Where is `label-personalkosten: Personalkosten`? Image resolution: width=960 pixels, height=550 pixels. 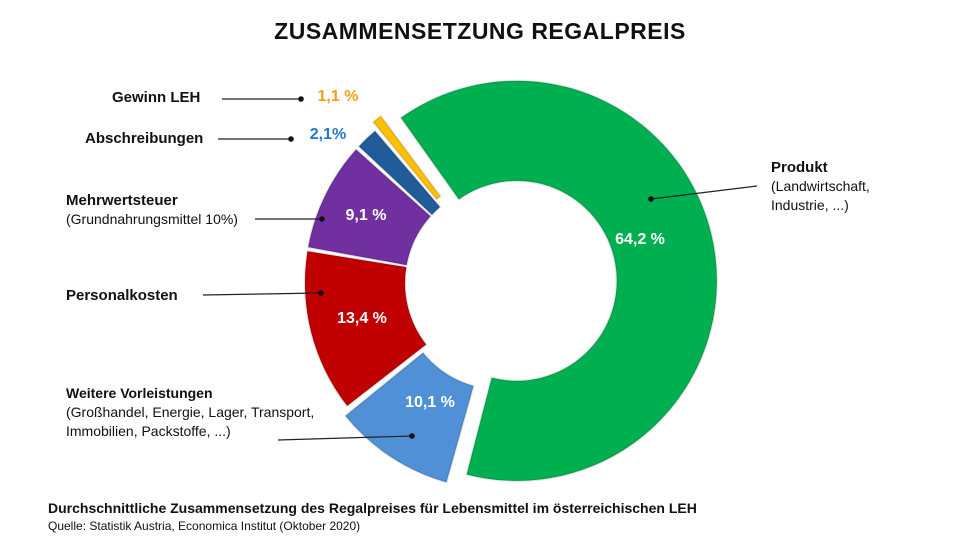 label-personalkosten: Personalkosten is located at coordinates (122, 295).